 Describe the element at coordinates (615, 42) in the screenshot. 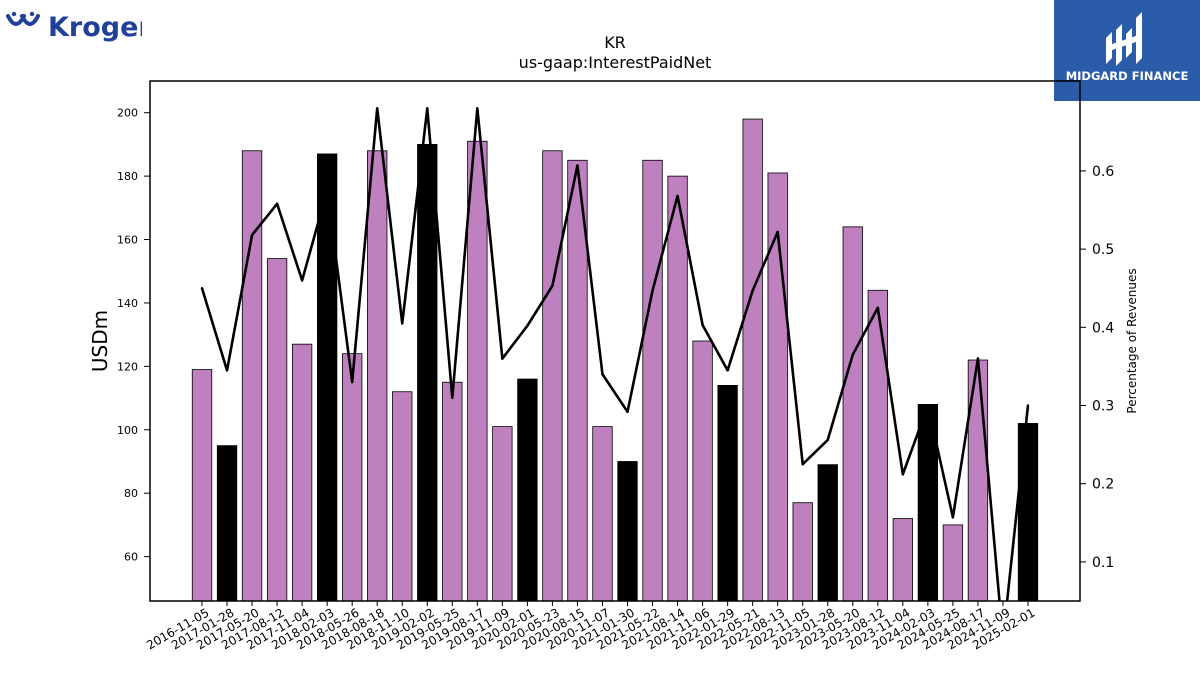

I see `chart-title: KR` at that location.